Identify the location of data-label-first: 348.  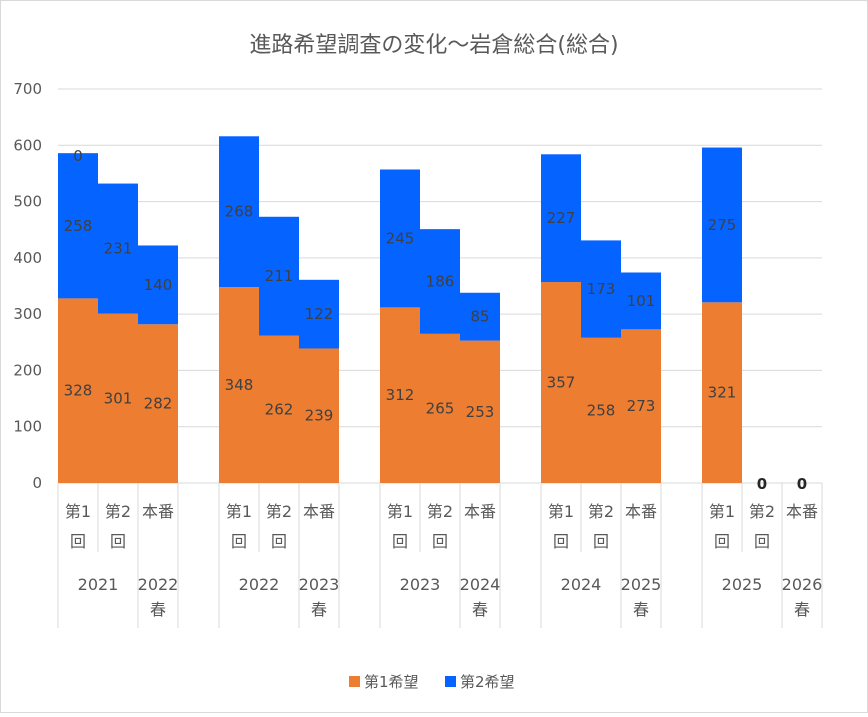
(239, 385).